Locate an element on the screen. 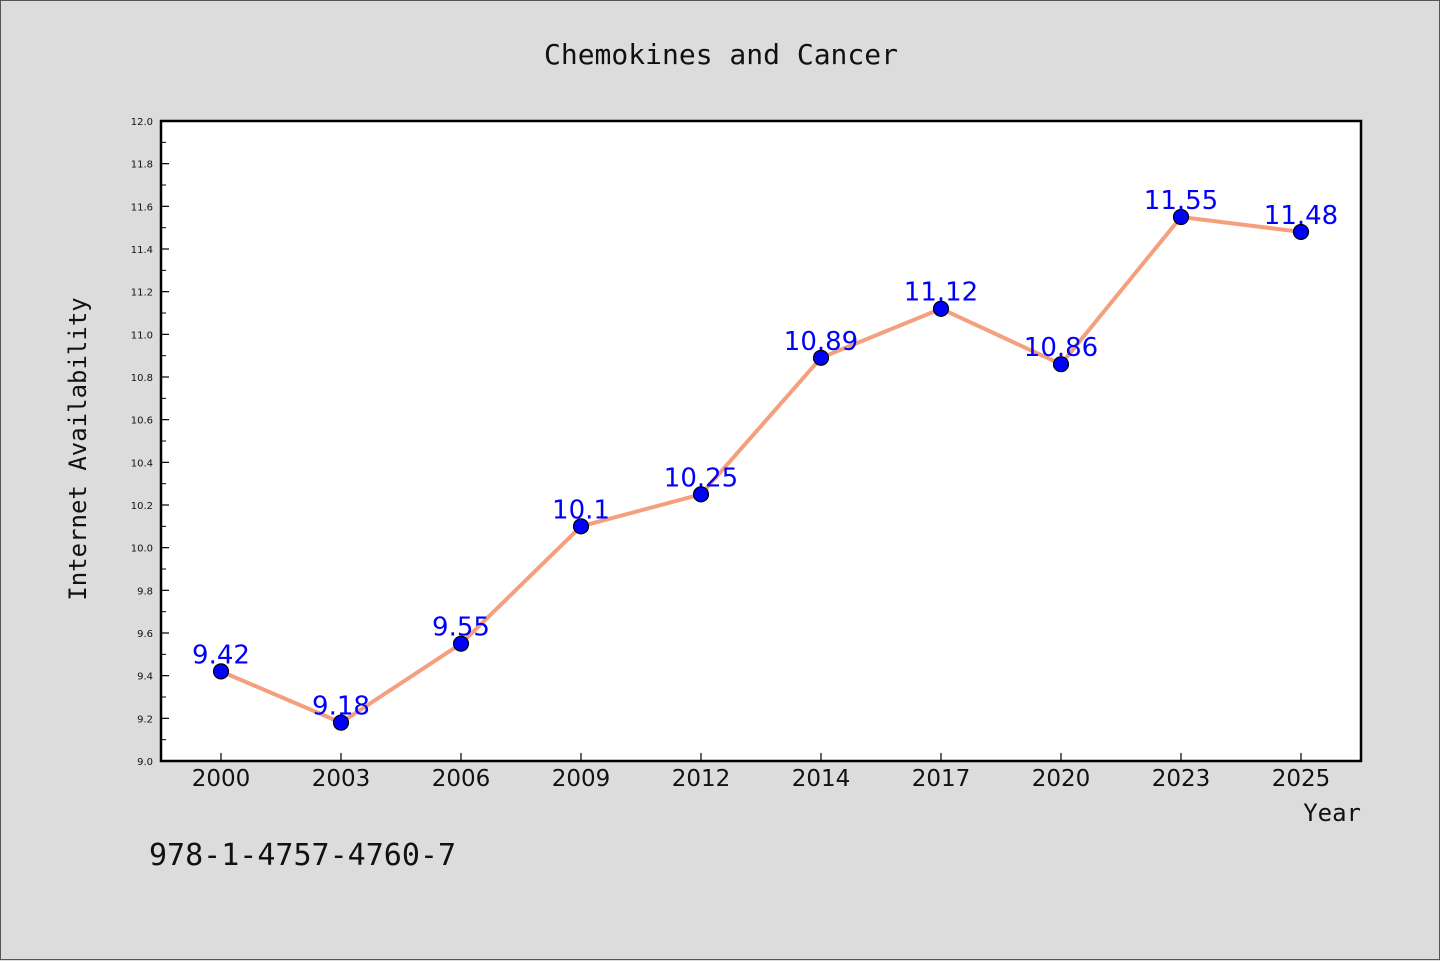 Image resolution: width=1440 pixels, height=961 pixels. x-tick-label: 2009 is located at coordinates (581, 779).